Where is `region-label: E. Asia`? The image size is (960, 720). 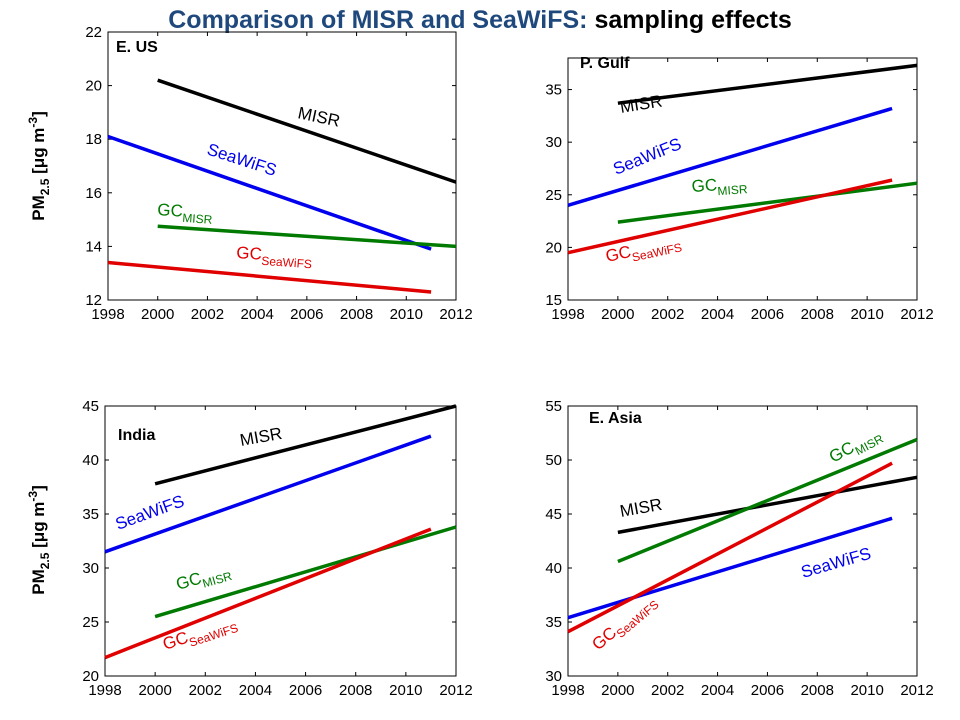
region-label: E. Asia is located at coordinates (615, 418).